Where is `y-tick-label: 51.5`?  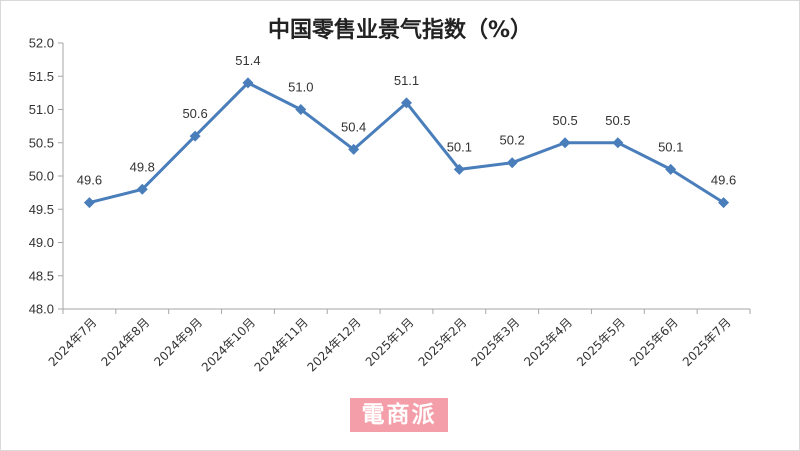 y-tick-label: 51.5 is located at coordinates (41, 76).